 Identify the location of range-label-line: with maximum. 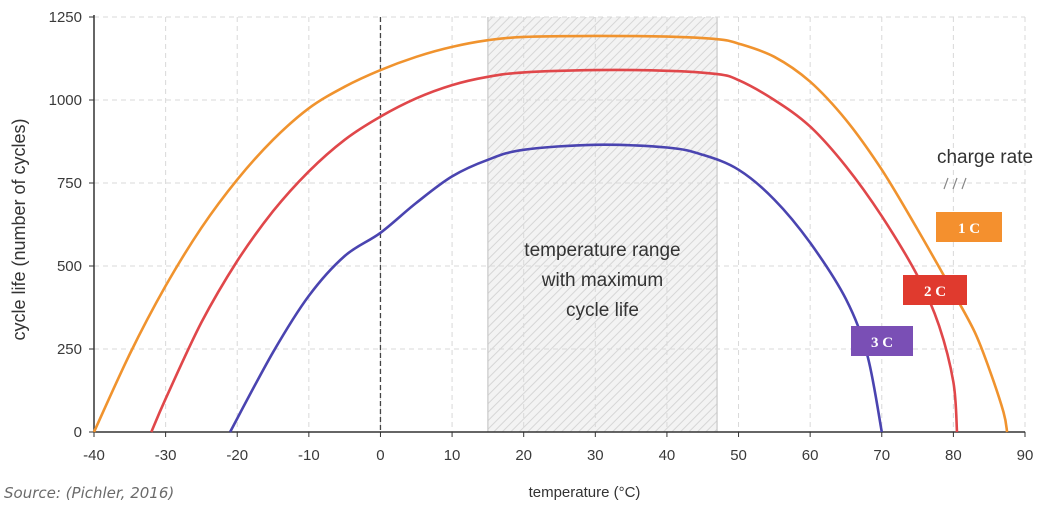
(602, 280).